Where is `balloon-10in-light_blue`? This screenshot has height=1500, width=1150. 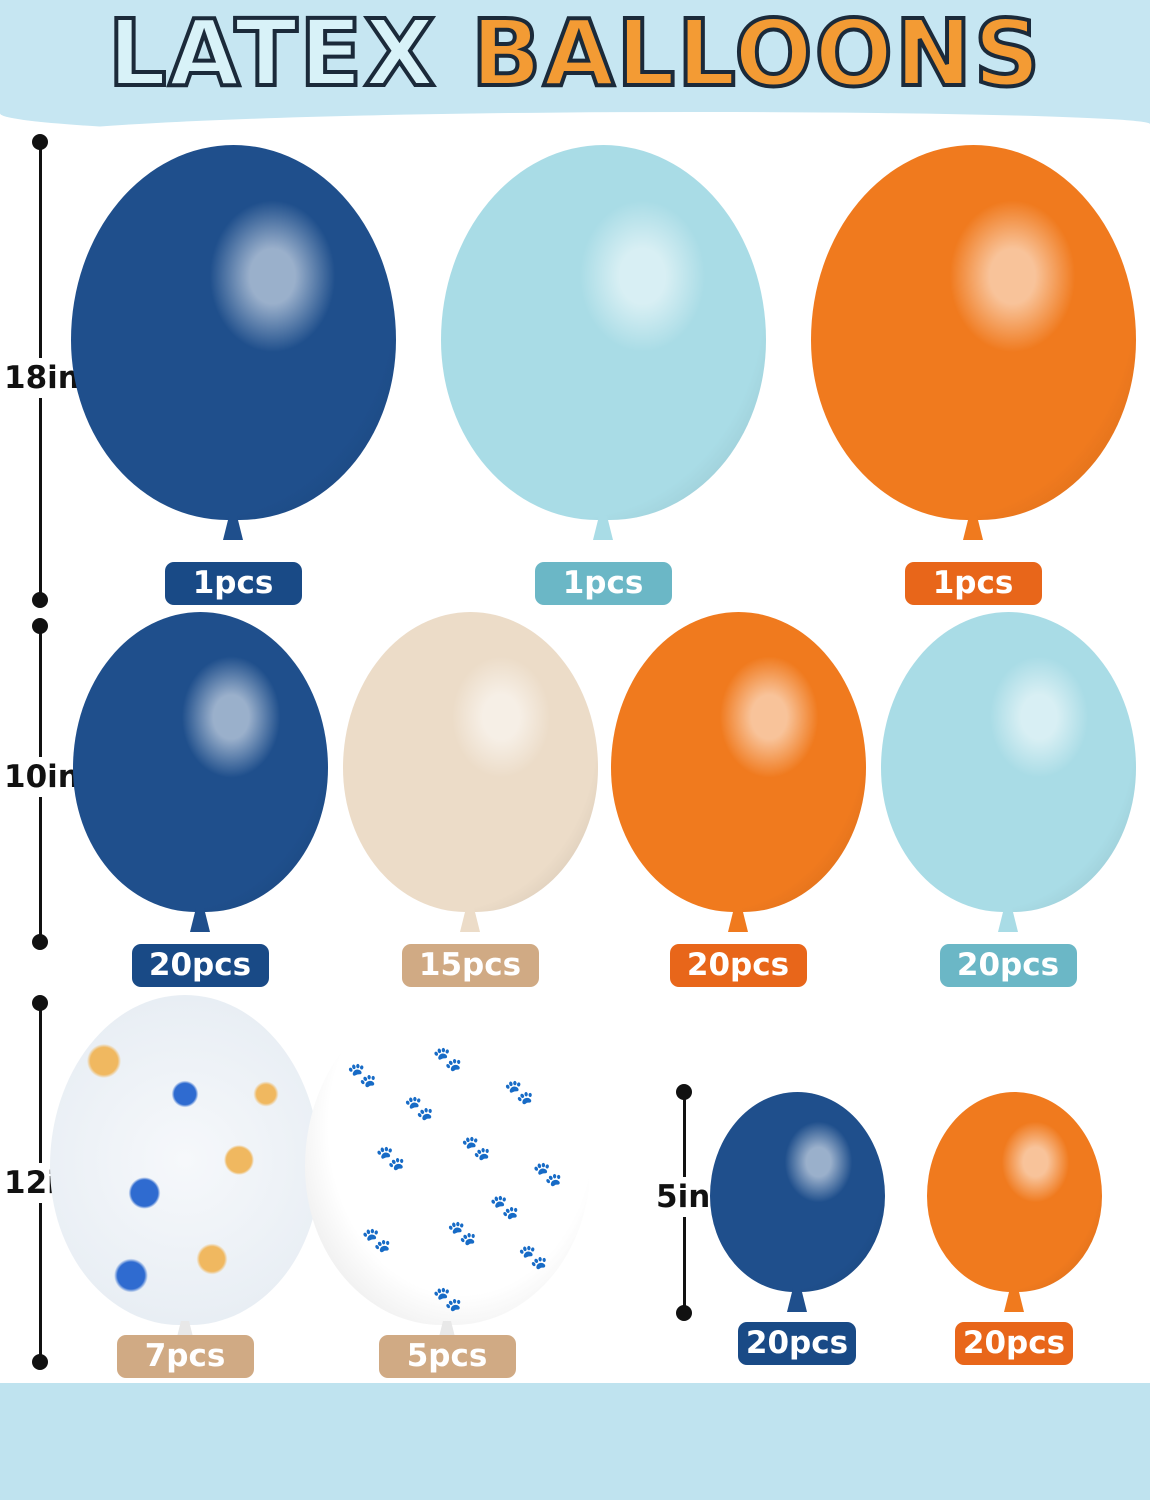
balloon-10in-light_blue is located at coordinates (1008, 762).